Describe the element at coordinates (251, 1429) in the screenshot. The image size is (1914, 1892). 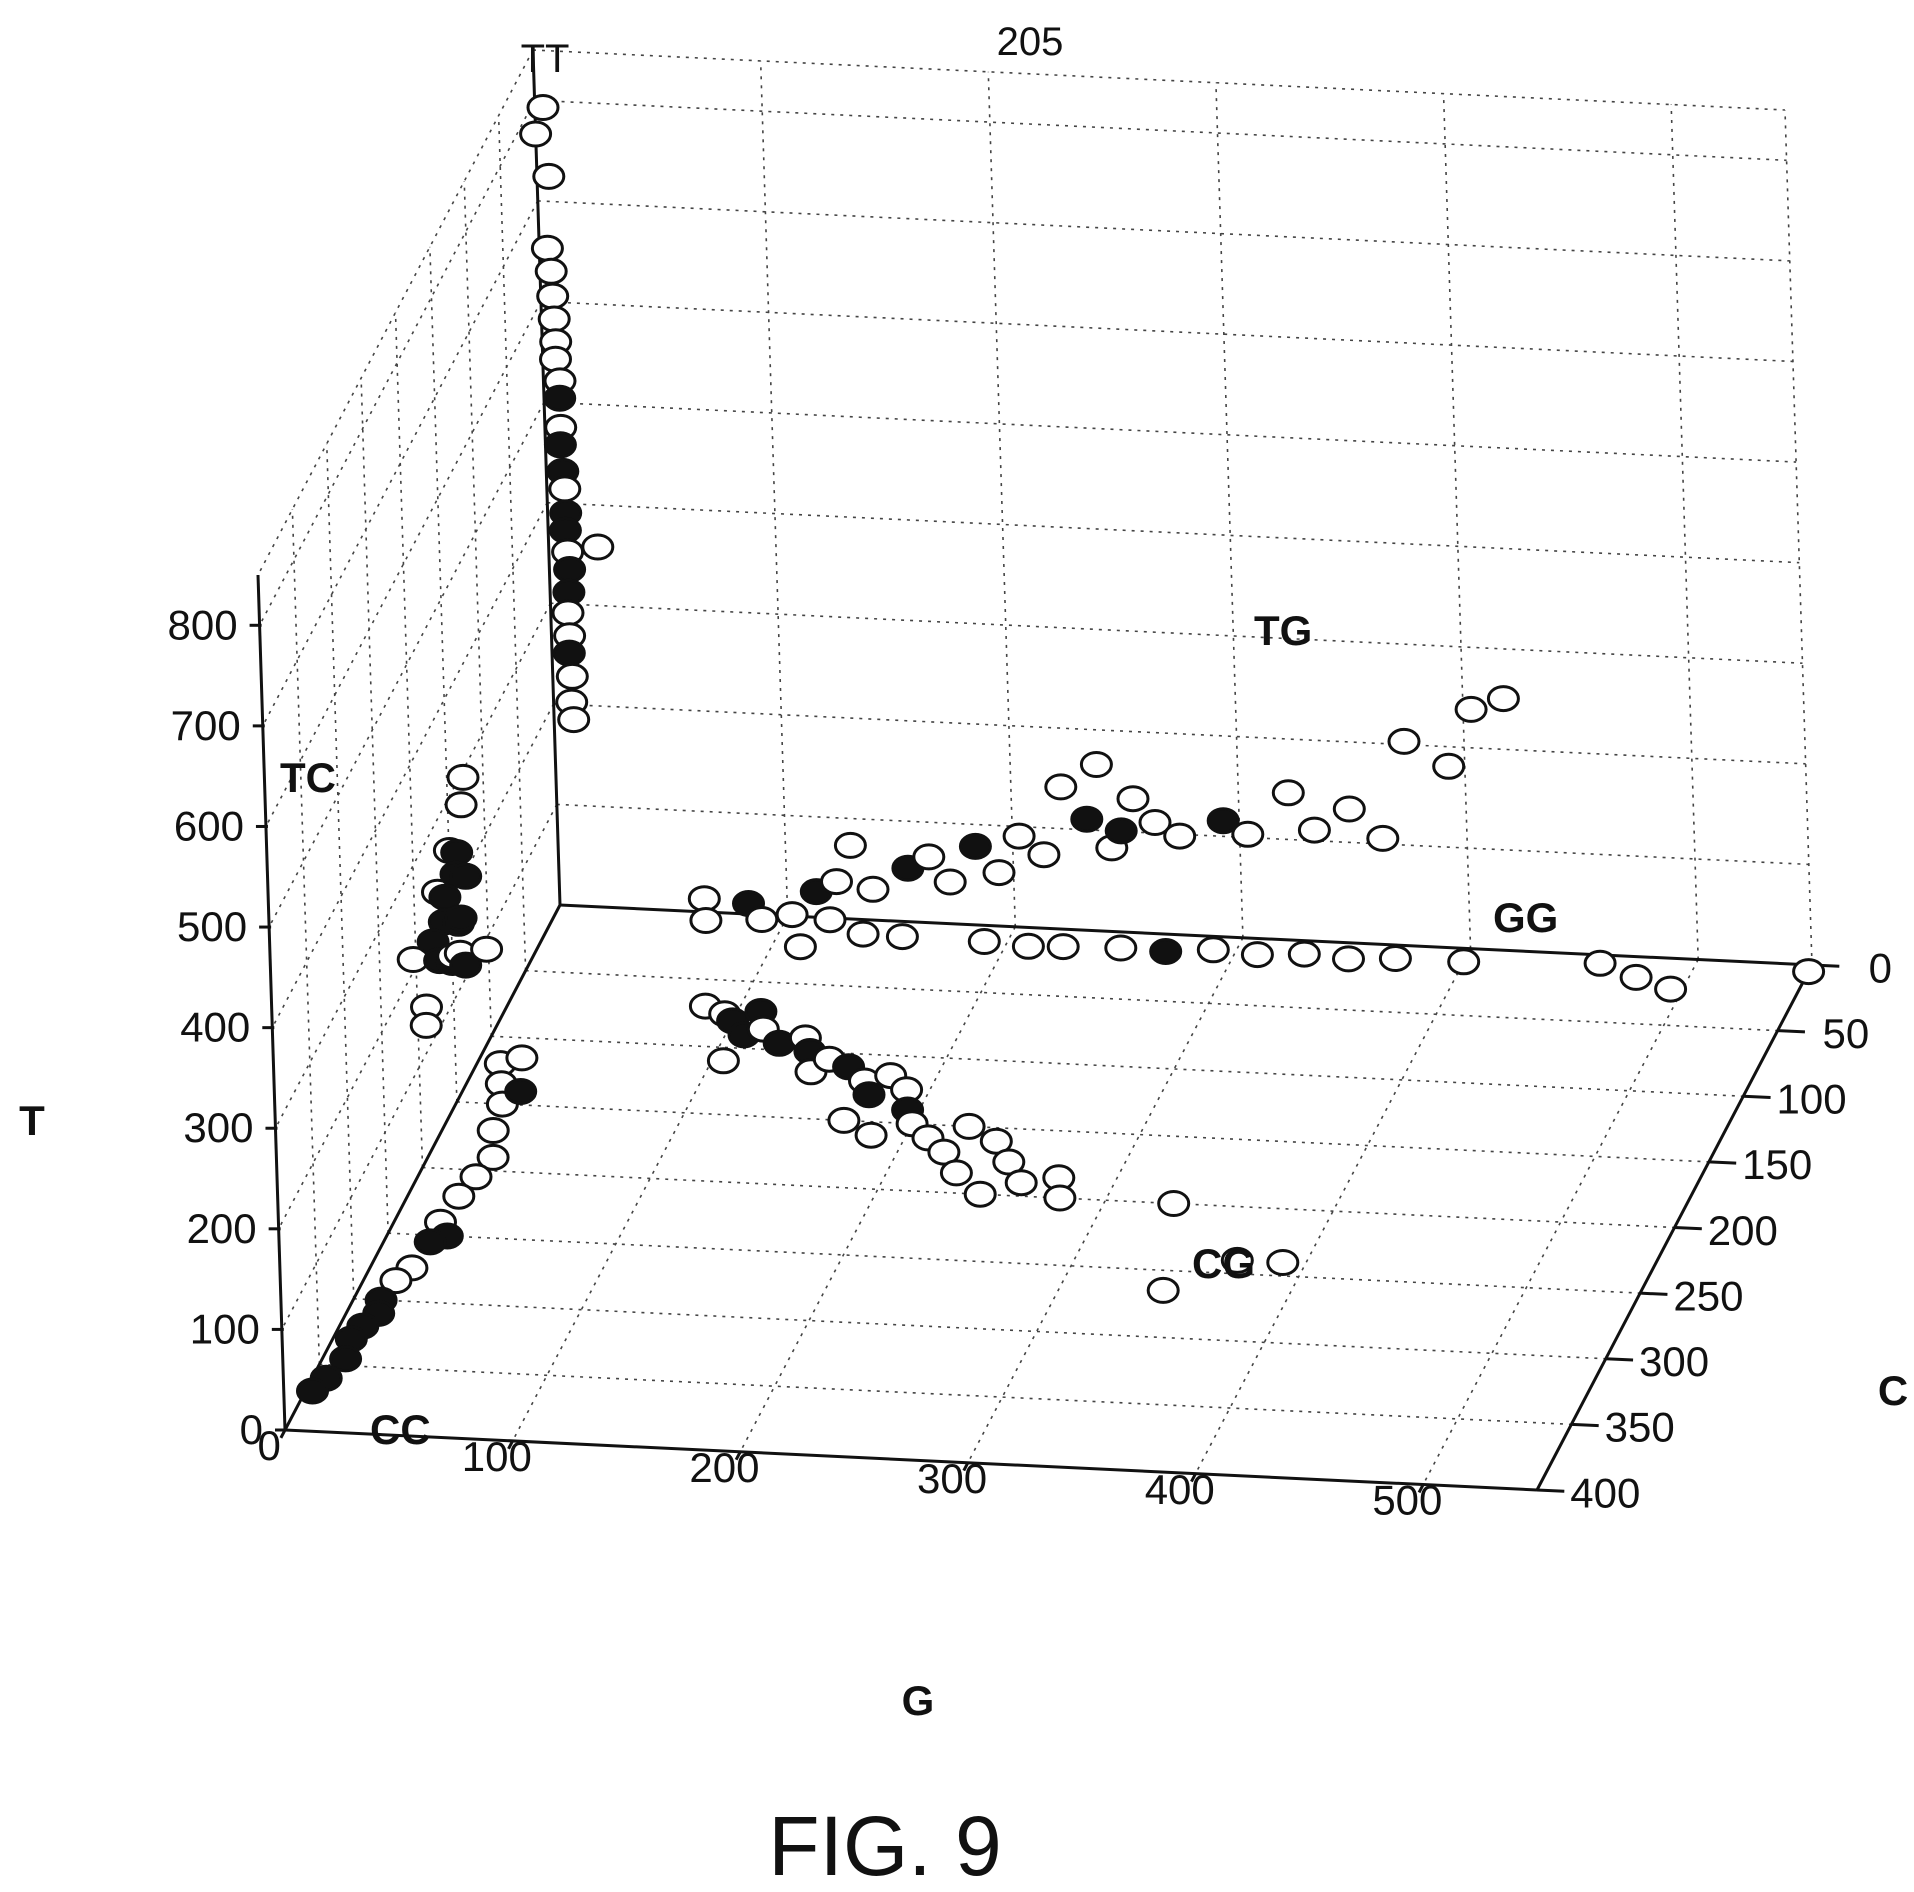
I see `t-tick-label: 0` at that location.